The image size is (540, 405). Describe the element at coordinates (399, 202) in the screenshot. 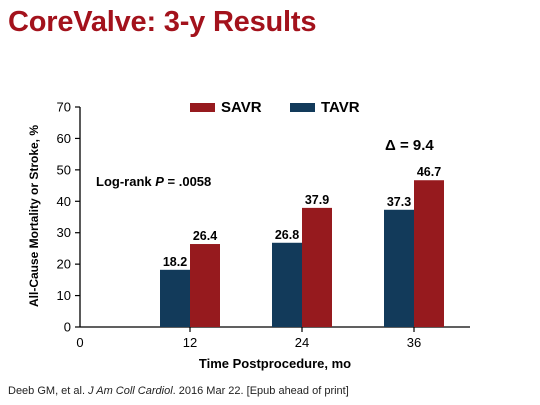

I see `data-label: 37.3` at that location.